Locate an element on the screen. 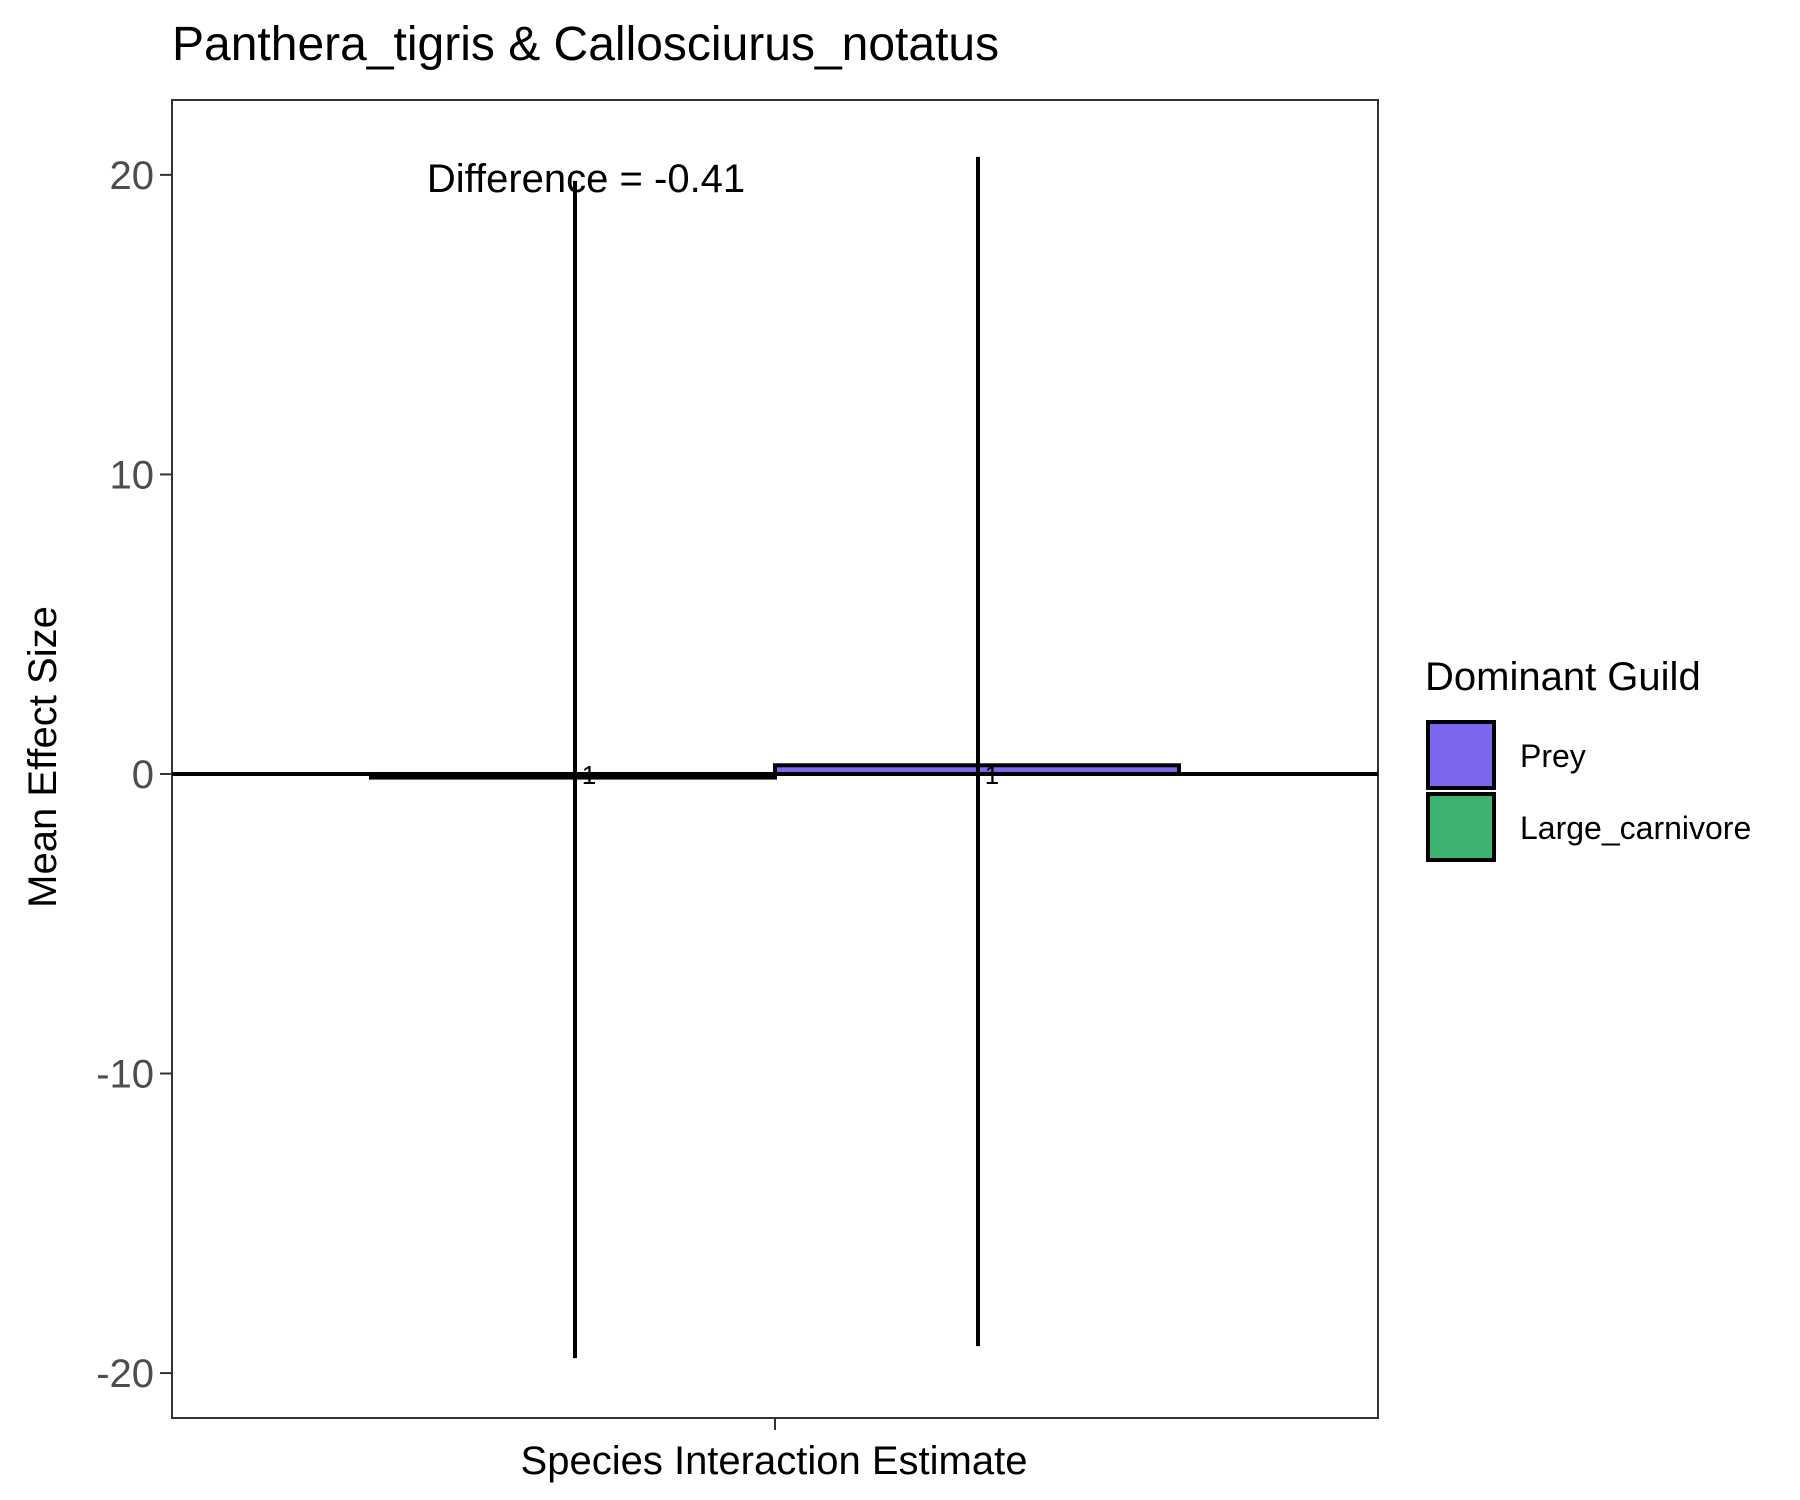 This screenshot has width=1800, height=1500. legend-swatch-large-carnivore is located at coordinates (1461, 827).